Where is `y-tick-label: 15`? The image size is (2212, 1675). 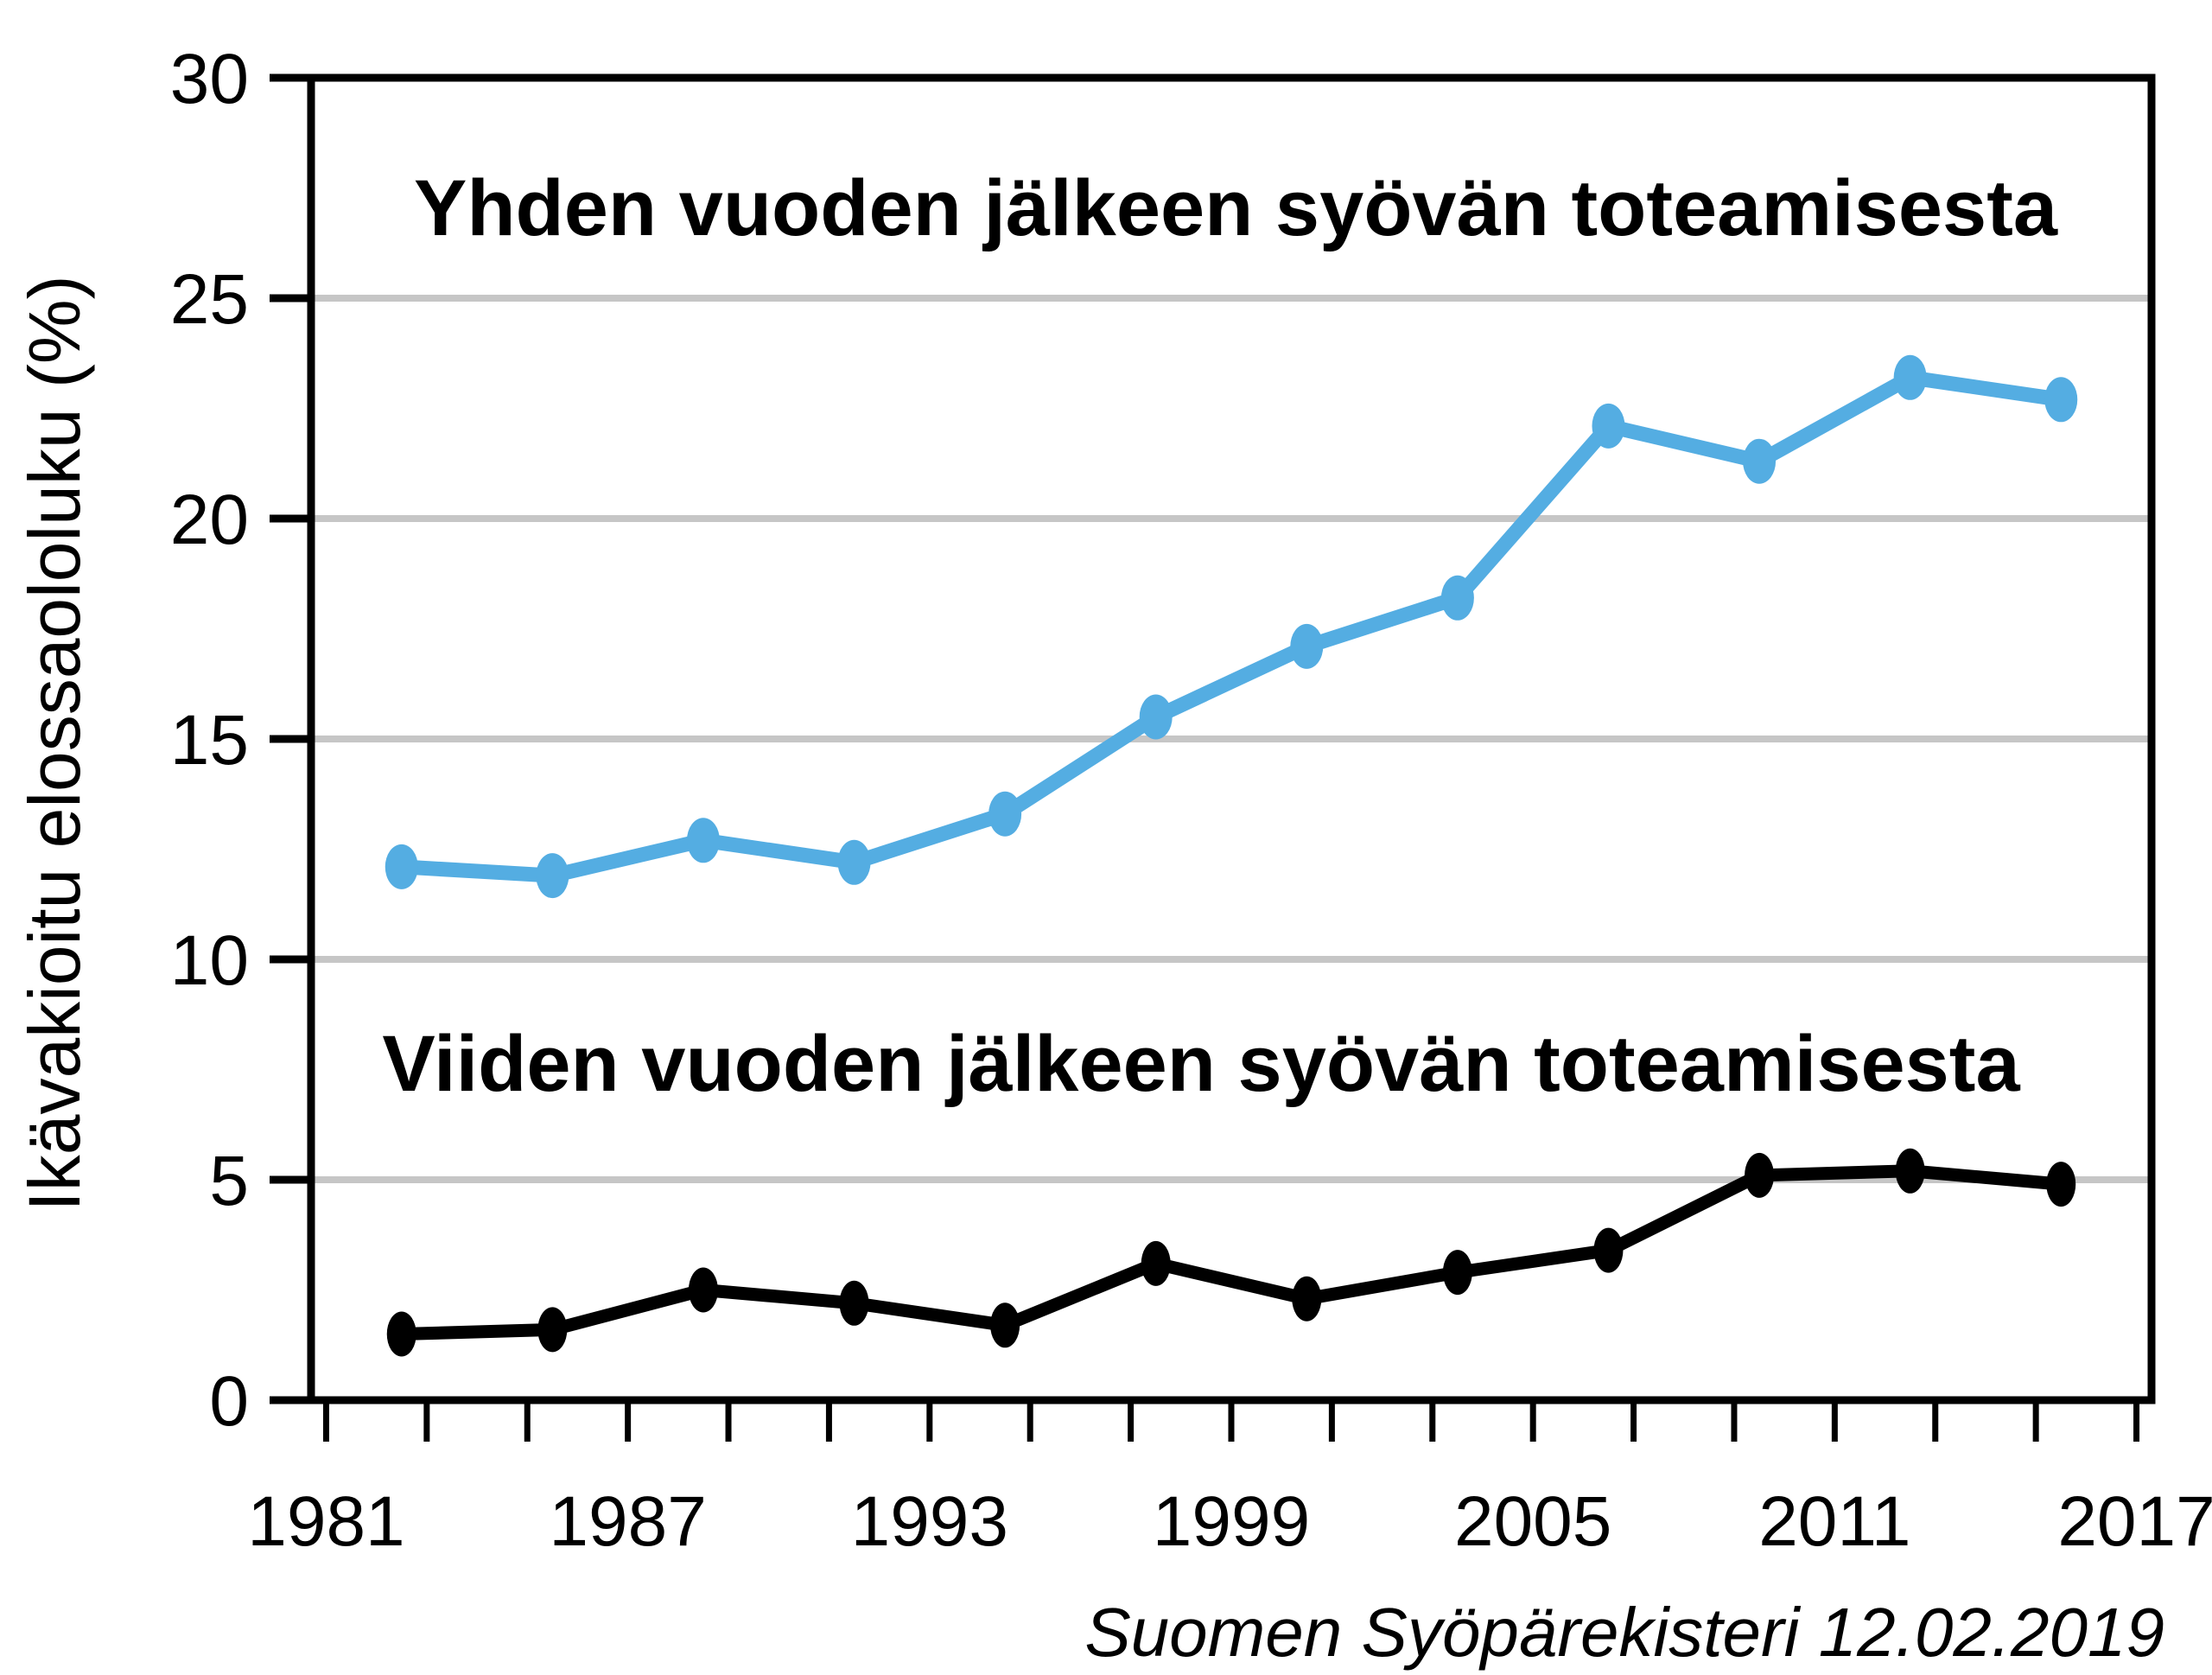 y-tick-label: 15 is located at coordinates (209, 740).